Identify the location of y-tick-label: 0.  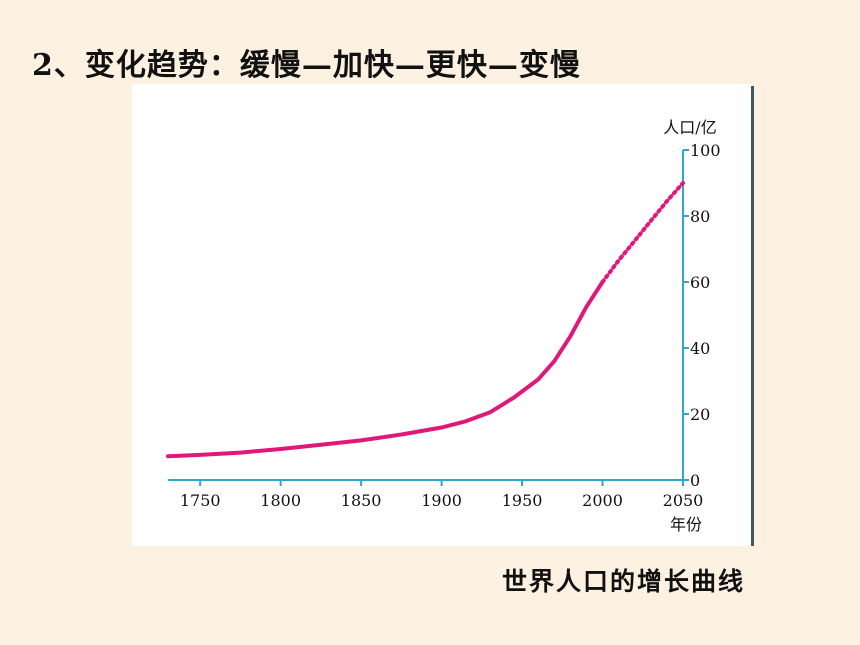
(695, 480).